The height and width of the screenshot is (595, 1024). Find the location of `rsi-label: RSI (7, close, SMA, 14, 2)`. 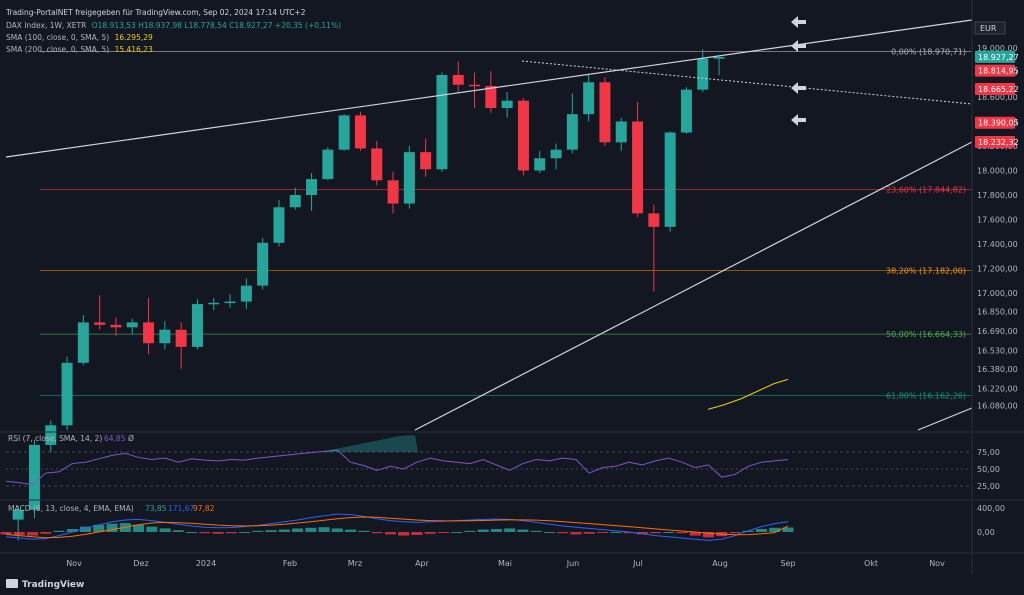

rsi-label: RSI (7, close, SMA, 14, 2) is located at coordinates (55, 438).